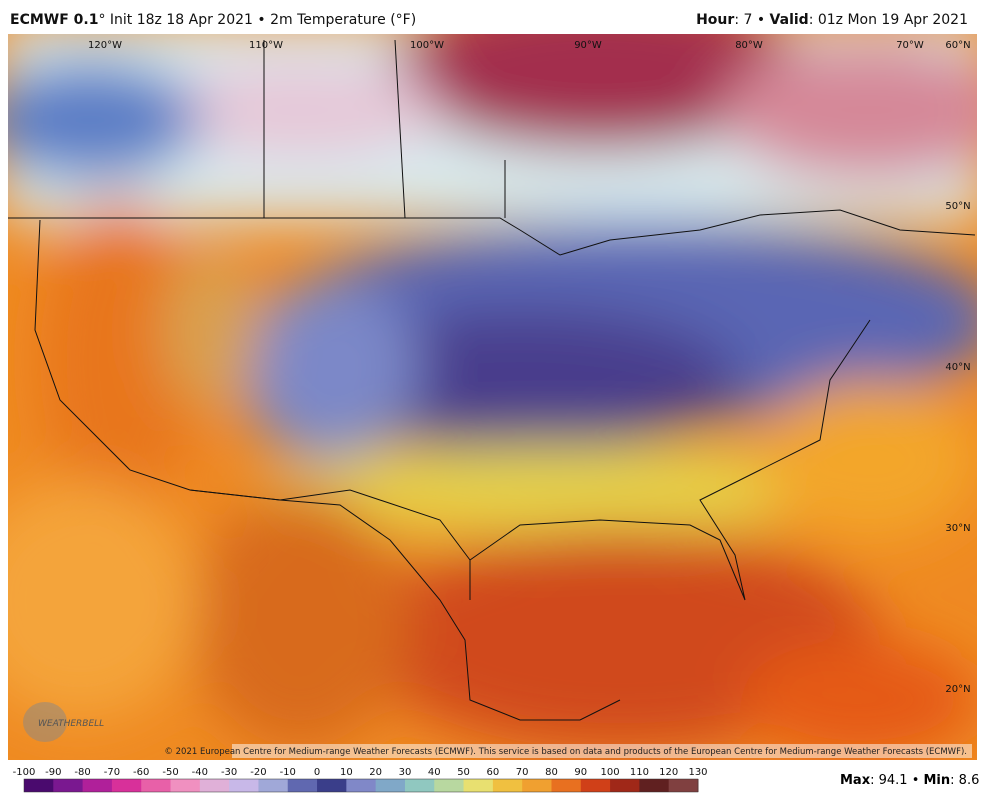 The image size is (984, 808). Describe the element at coordinates (957, 206) in the screenshot. I see `lat-label: 50°N` at that location.